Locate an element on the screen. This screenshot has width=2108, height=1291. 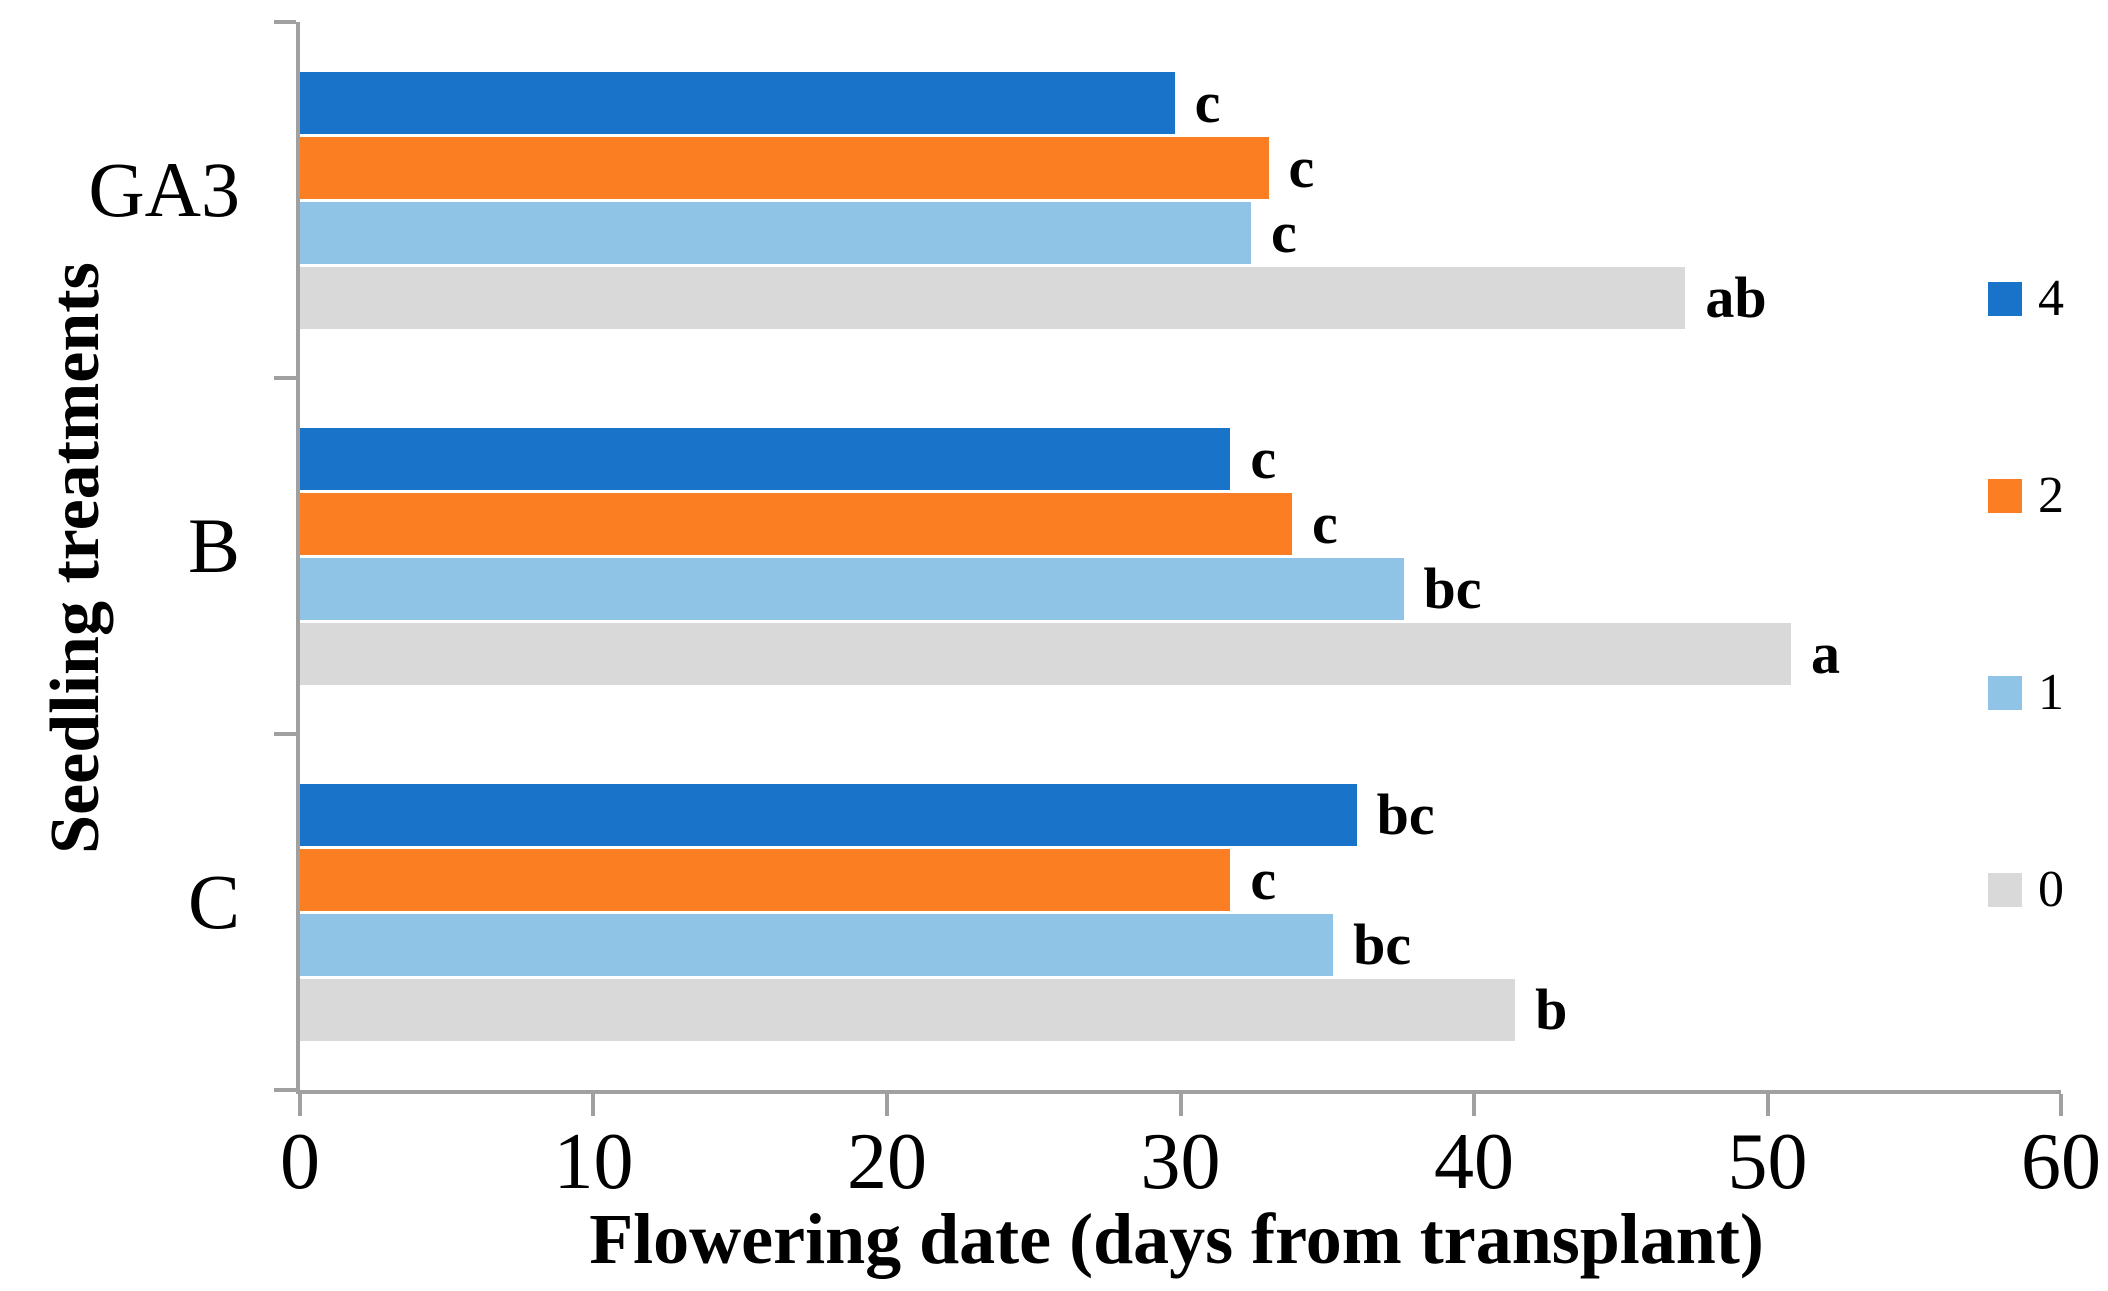
y-category-label-B: B is located at coordinates (213, 545).